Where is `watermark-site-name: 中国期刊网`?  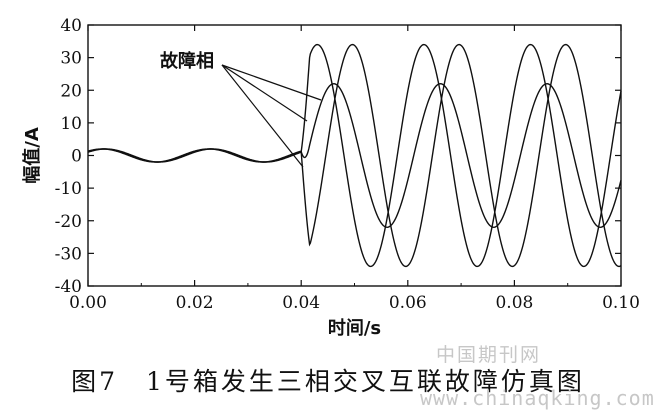 watermark-site-name: 中国期刊网 is located at coordinates (489, 355).